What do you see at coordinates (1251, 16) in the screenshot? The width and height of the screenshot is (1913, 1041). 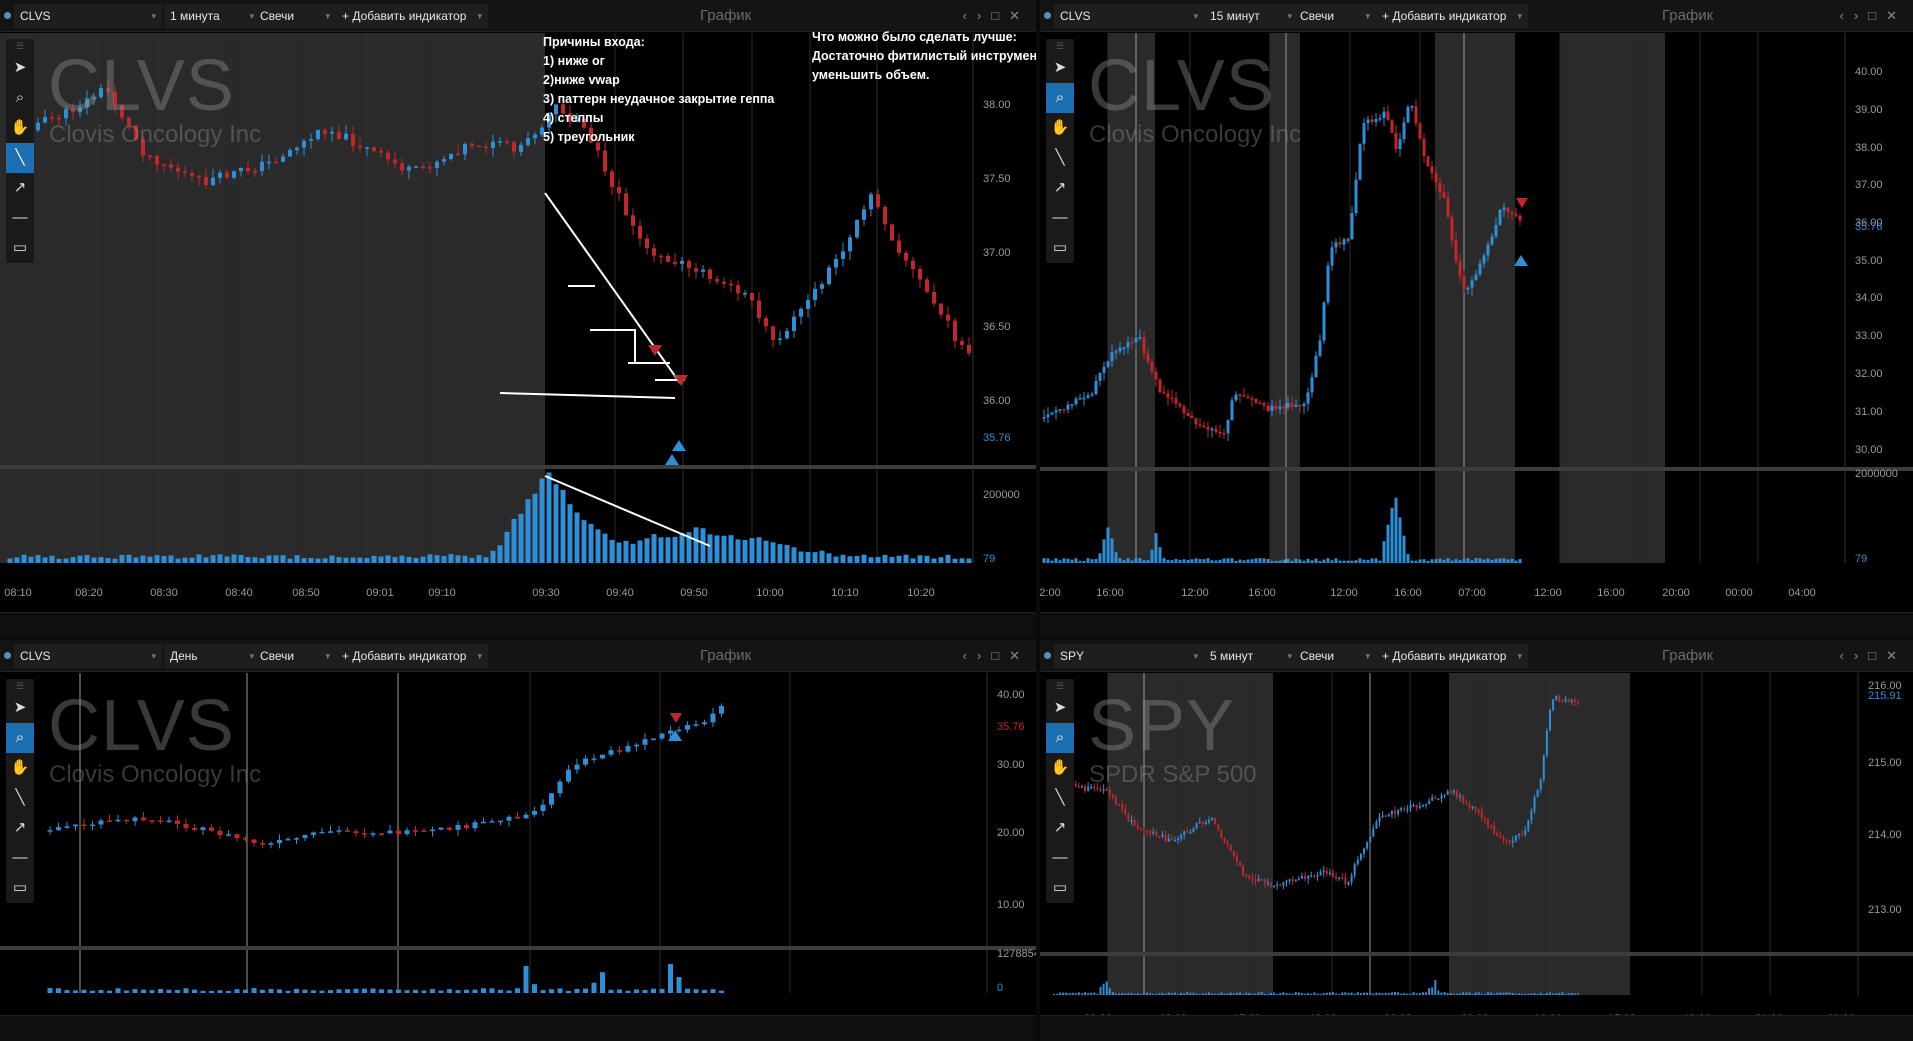 I see `interval-select: 15 минут ▾` at bounding box center [1251, 16].